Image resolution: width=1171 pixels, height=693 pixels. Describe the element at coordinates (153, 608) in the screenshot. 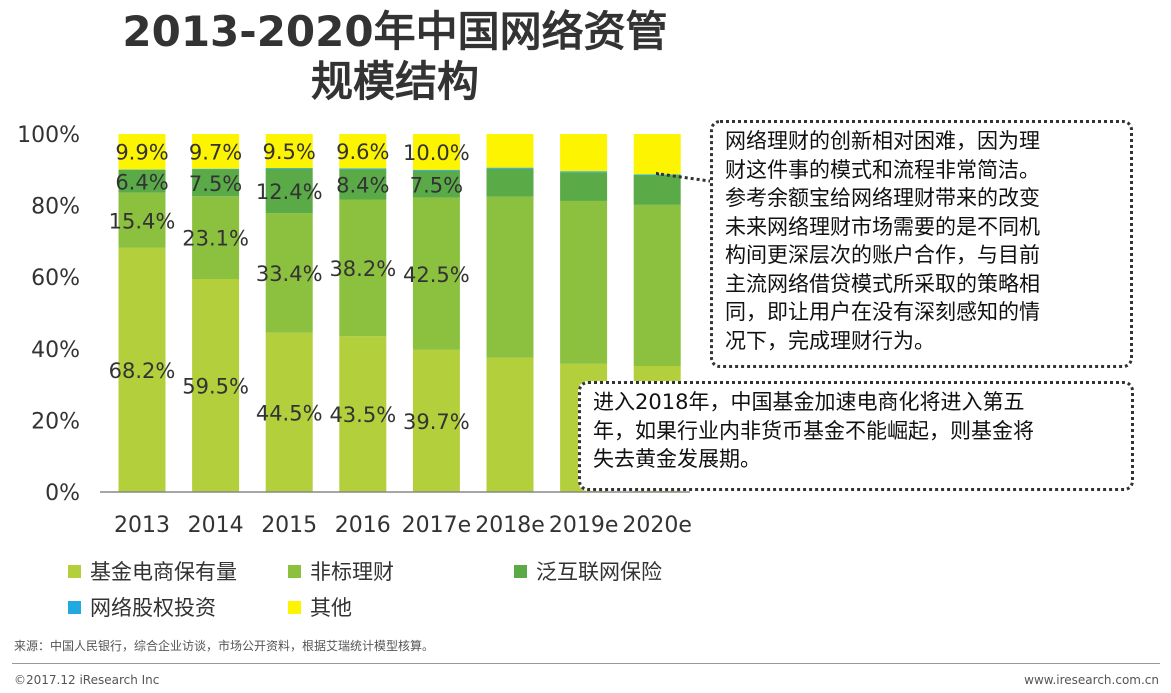

I see `legend-label: 网络股权投资` at that location.